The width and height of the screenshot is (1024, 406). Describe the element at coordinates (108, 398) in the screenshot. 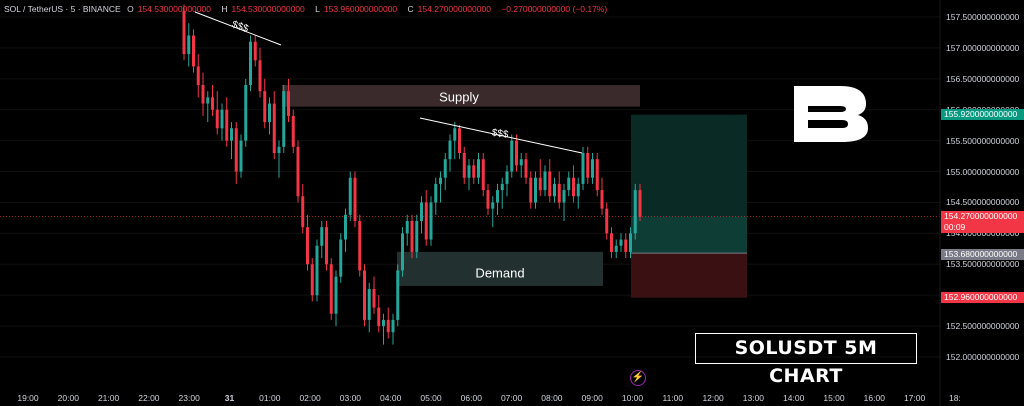

I see `time-tick-label: 21:00` at that location.